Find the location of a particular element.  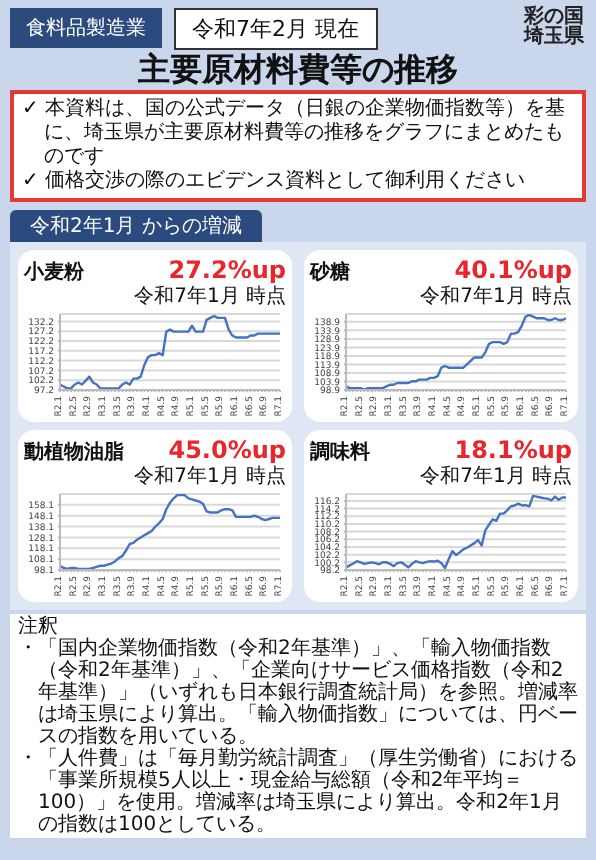

chart-title: 調味料 is located at coordinates (340, 452).